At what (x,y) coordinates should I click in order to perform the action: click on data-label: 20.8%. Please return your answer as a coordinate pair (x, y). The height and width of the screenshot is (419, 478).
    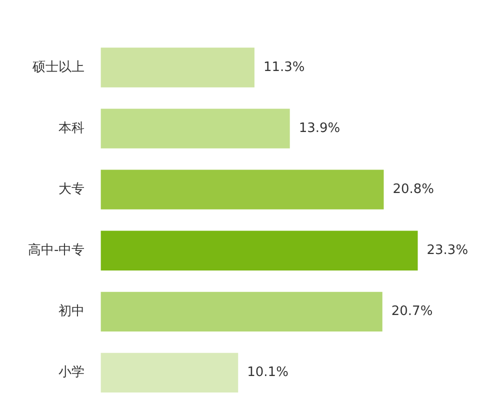
    Looking at the image, I should click on (413, 189).